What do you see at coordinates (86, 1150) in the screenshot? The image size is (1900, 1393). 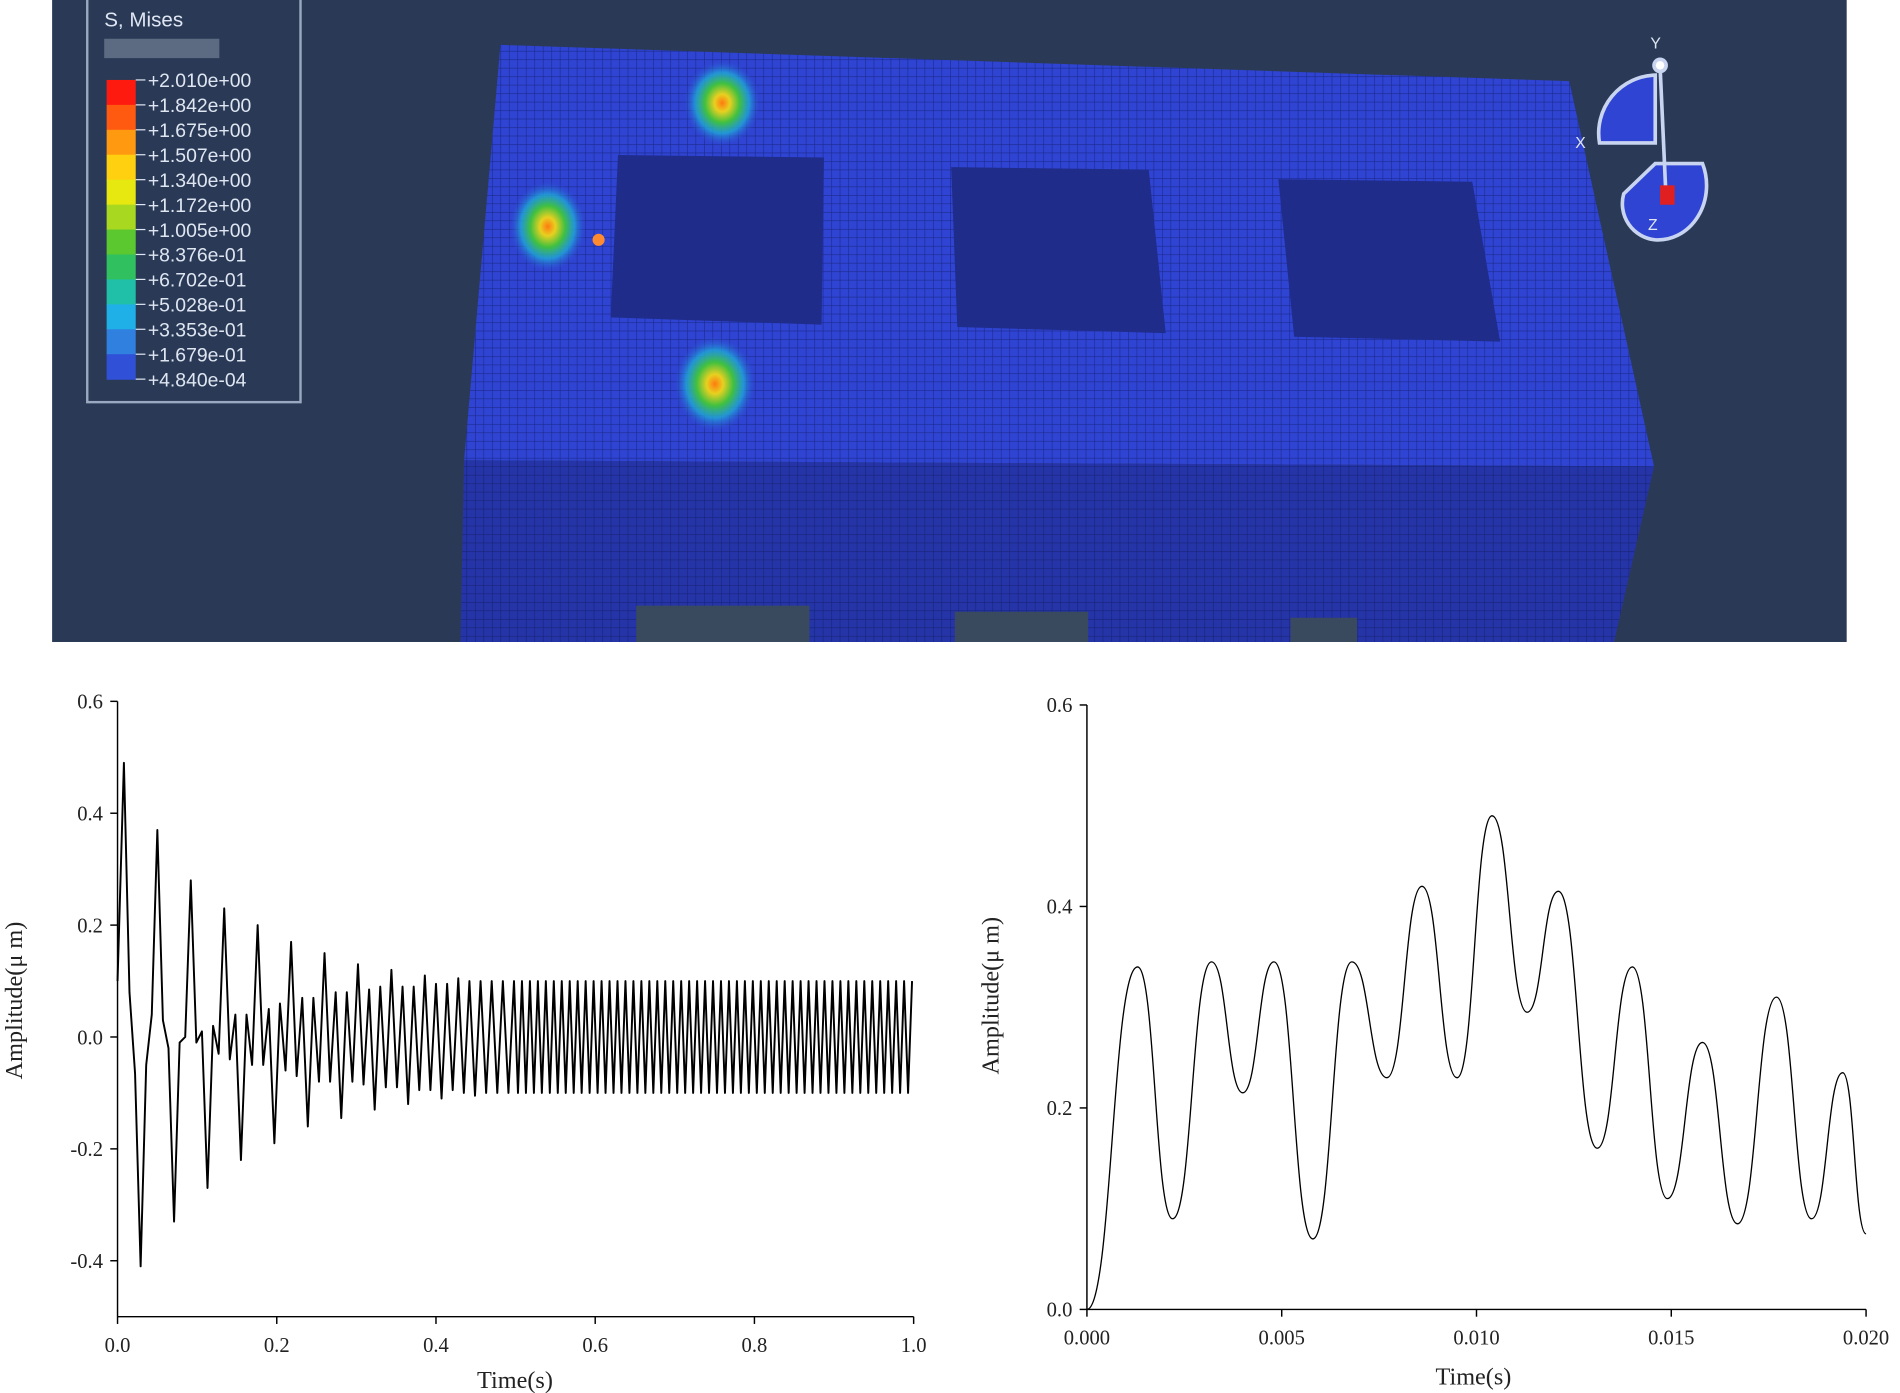 I see `y-tick-label: -0.2` at bounding box center [86, 1150].